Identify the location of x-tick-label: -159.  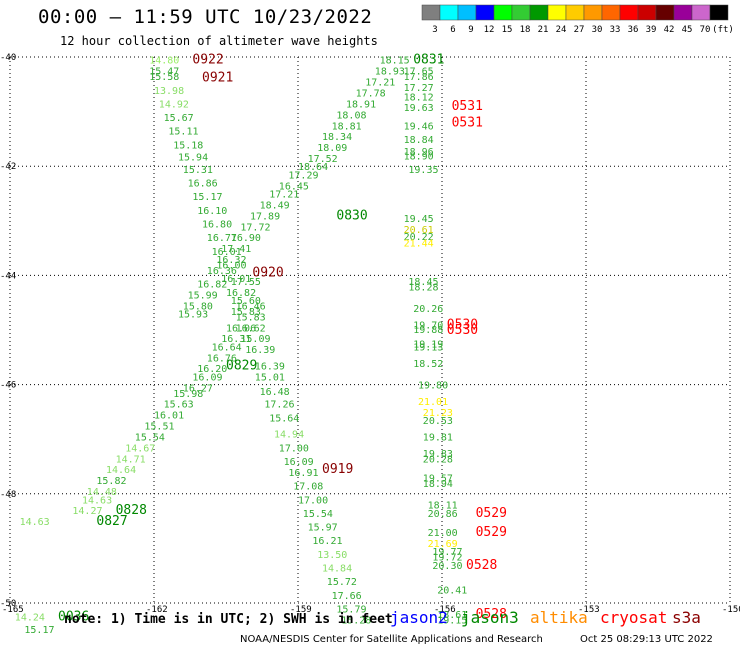
(301, 610).